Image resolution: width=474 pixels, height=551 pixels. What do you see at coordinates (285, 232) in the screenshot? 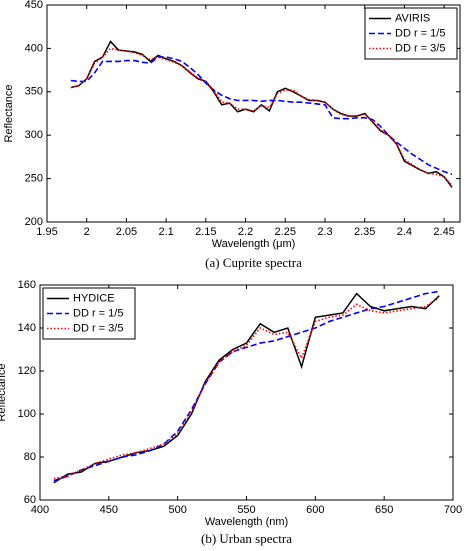
I see `x-tick-label: 2.25` at bounding box center [285, 232].